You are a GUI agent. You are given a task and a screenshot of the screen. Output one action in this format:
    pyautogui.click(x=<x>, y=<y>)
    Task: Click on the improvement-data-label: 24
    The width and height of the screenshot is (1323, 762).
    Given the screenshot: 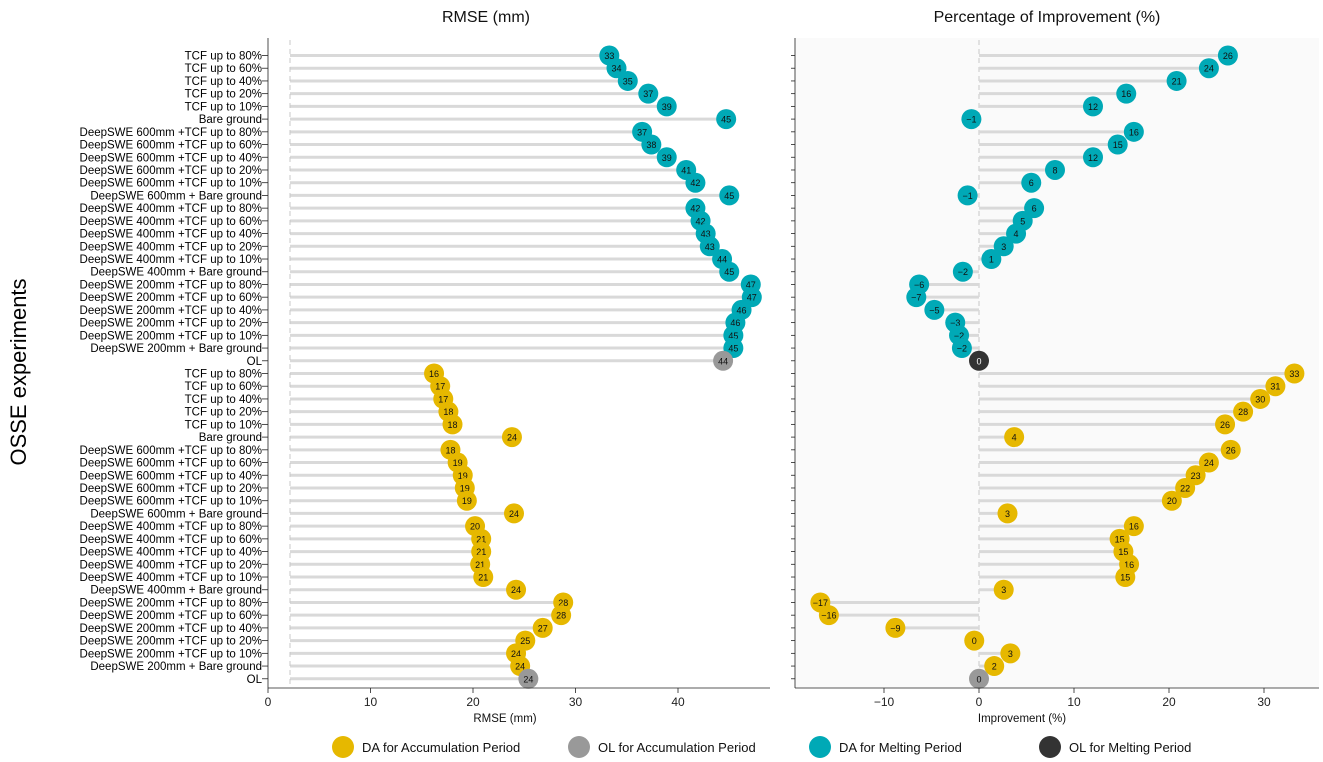 What is the action you would take?
    pyautogui.click(x=1209, y=463)
    